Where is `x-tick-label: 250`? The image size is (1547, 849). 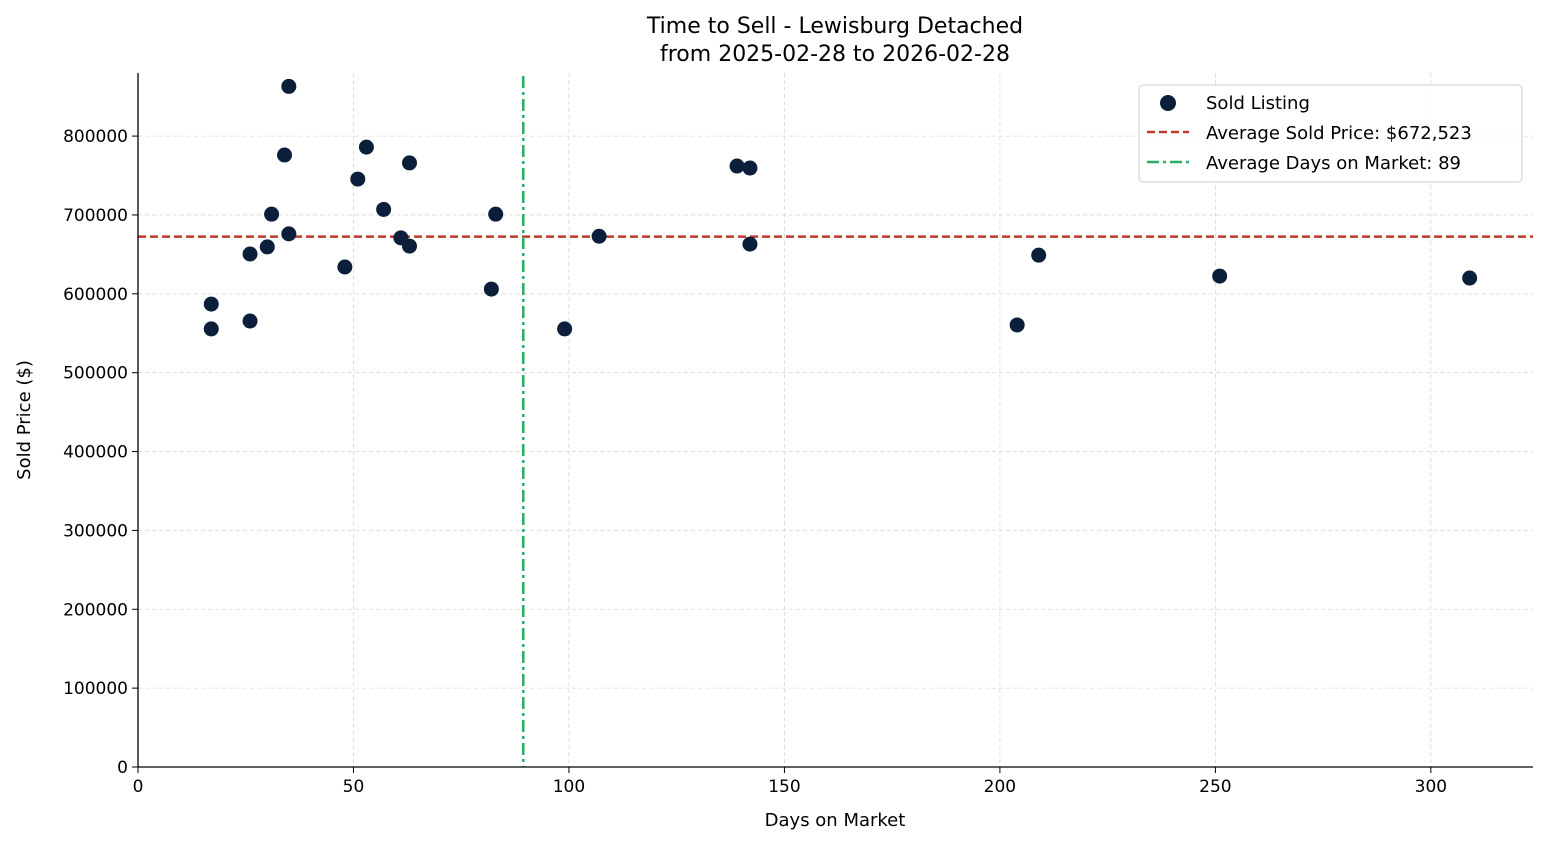
x-tick-label: 250 is located at coordinates (1215, 787).